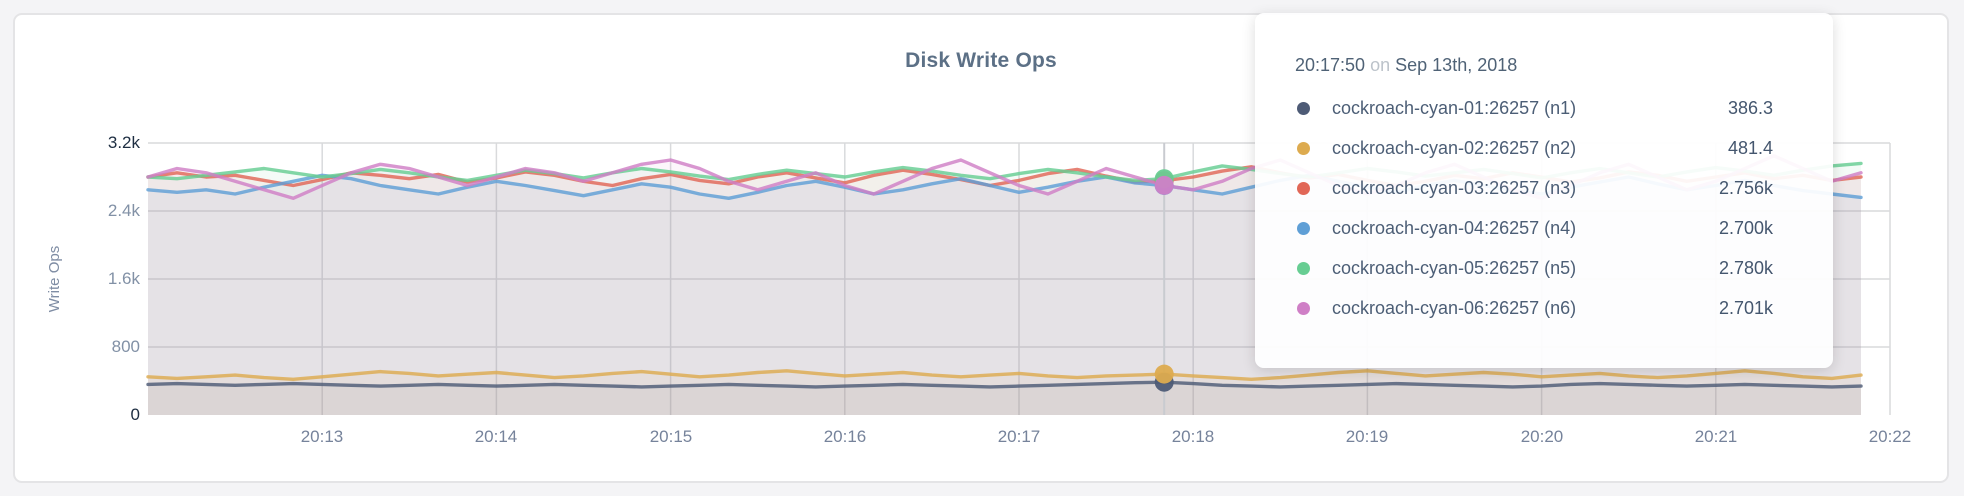 Image resolution: width=1964 pixels, height=496 pixels. I want to click on y-axis-tick: 3.2k, so click(123, 142).